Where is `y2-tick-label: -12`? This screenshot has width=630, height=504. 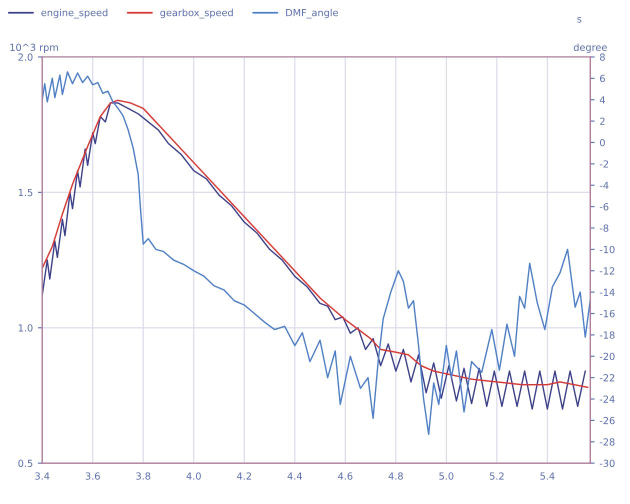 y2-tick-label: -12 is located at coordinates (607, 270).